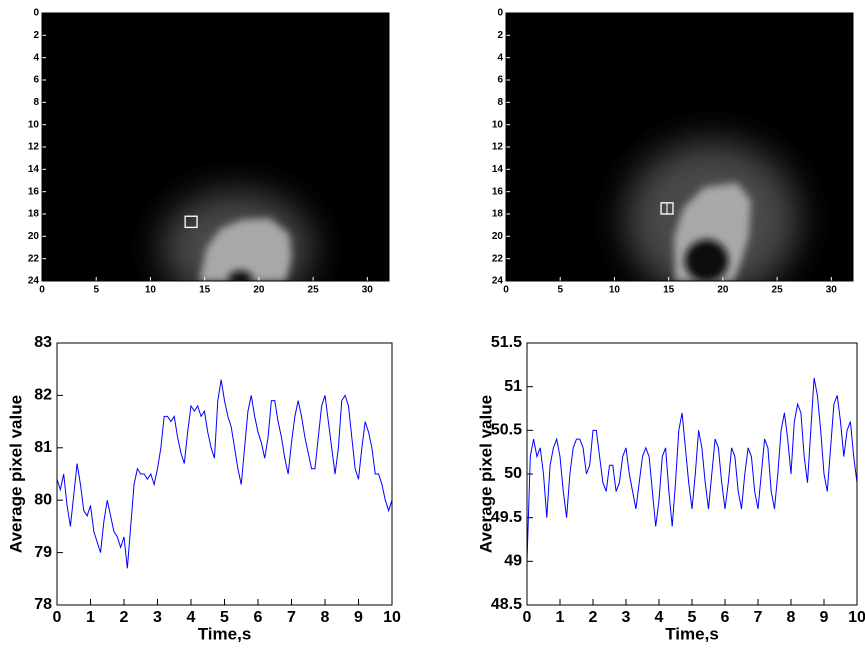 The image size is (865, 649). I want to click on x-tick-label: 3, so click(157, 617).